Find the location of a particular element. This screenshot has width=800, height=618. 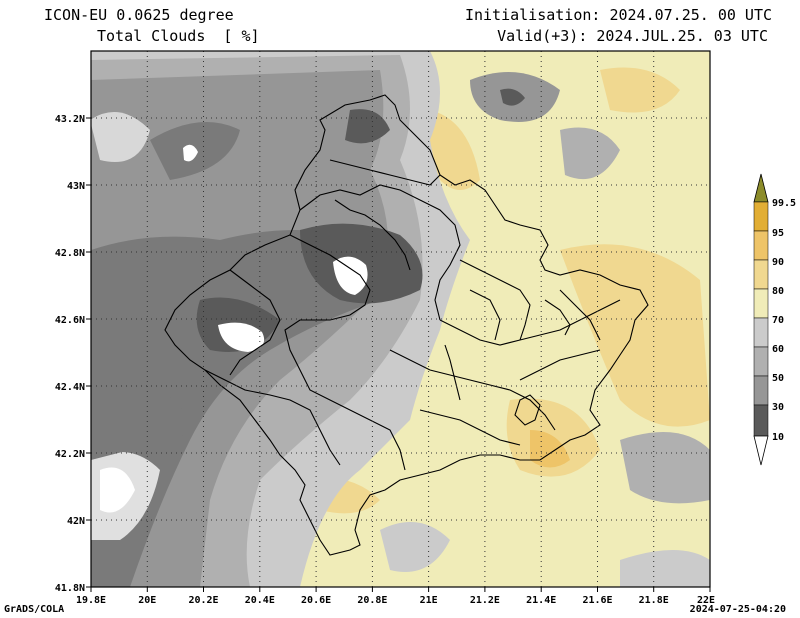

lon-tick-label: 21.6E is located at coordinates (597, 600).